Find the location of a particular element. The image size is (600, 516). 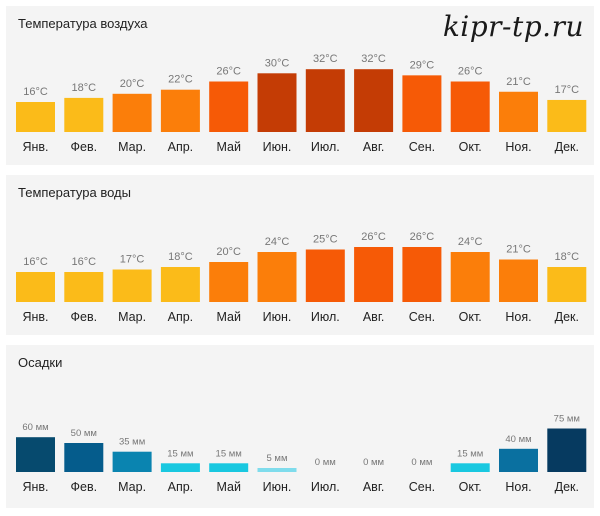

value-label-4: 26°C is located at coordinates (228, 72).